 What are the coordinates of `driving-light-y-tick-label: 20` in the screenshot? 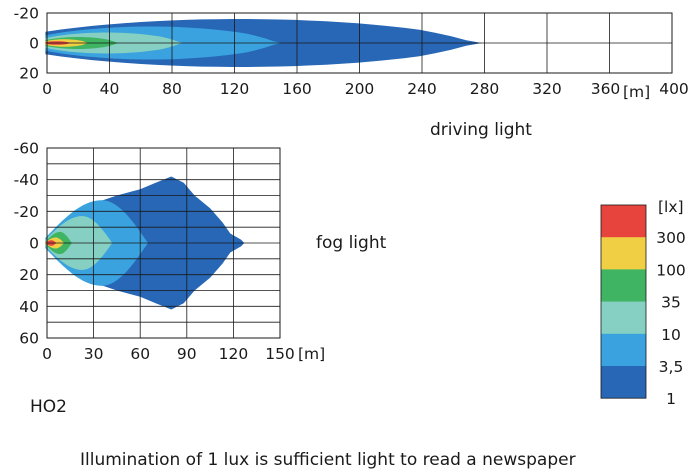 It's located at (29, 74).